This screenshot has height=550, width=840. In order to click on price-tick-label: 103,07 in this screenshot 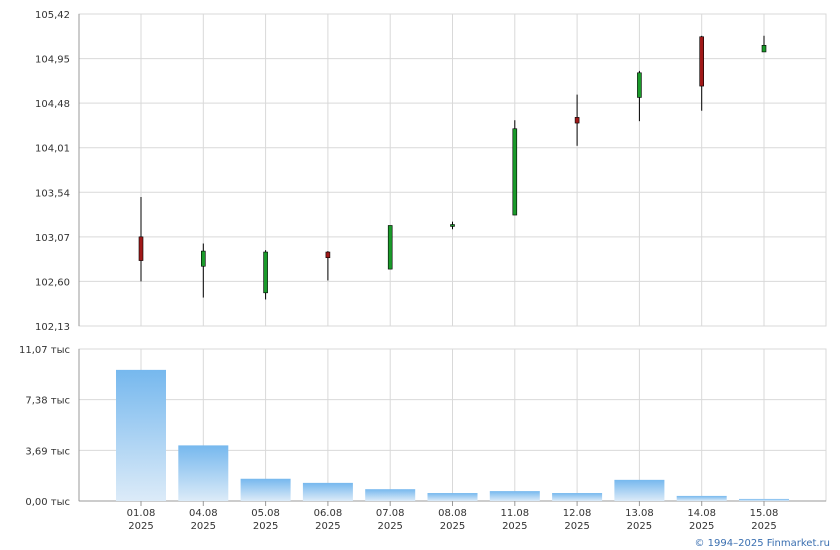, I will do `click(52, 238)`.